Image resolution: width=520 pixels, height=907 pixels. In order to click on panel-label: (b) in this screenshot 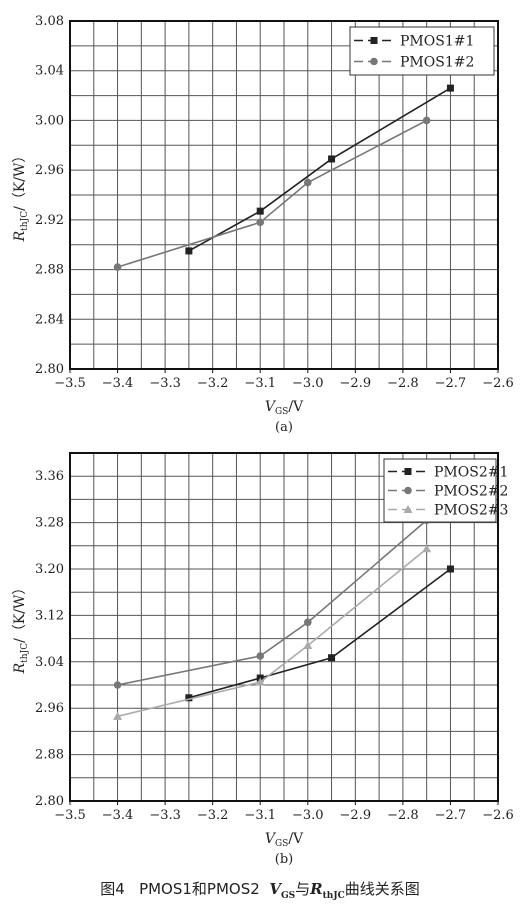, I will do `click(284, 859)`.